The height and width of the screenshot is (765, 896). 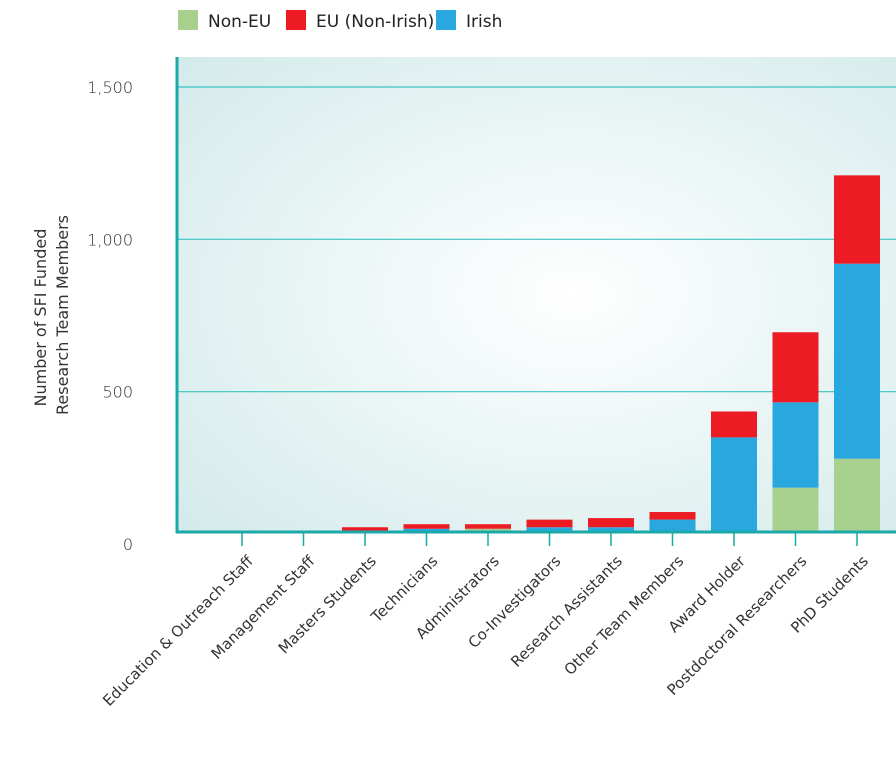 I want to click on bar-irish-co-investigators, so click(x=549, y=529).